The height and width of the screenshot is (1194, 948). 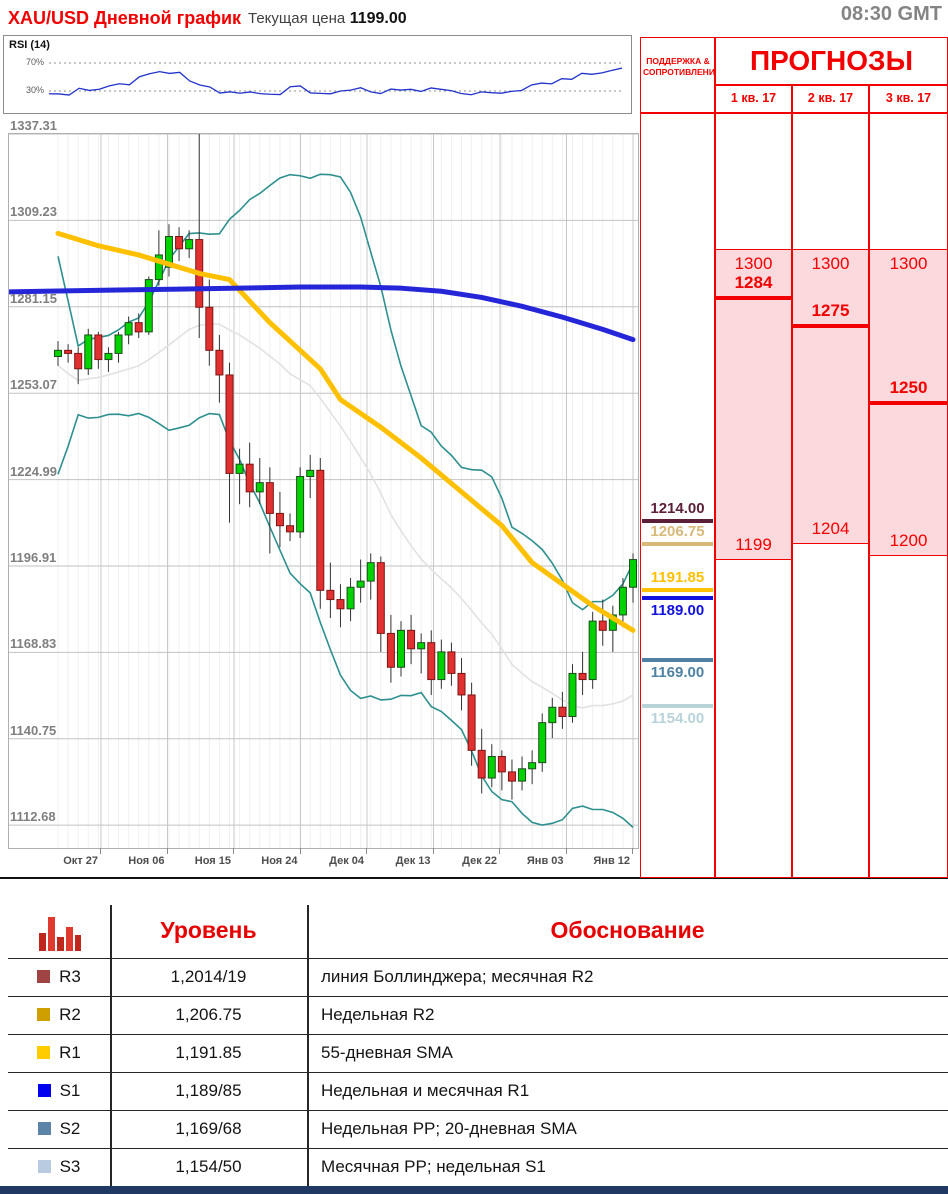 I want to click on x-axis-label: Янв 12, so click(x=611, y=861).